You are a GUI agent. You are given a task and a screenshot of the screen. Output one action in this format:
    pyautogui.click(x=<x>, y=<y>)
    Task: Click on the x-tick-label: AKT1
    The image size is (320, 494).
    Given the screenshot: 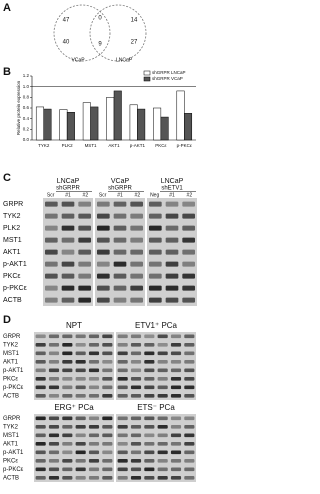 What is the action you would take?
    pyautogui.click(x=114, y=145)
    